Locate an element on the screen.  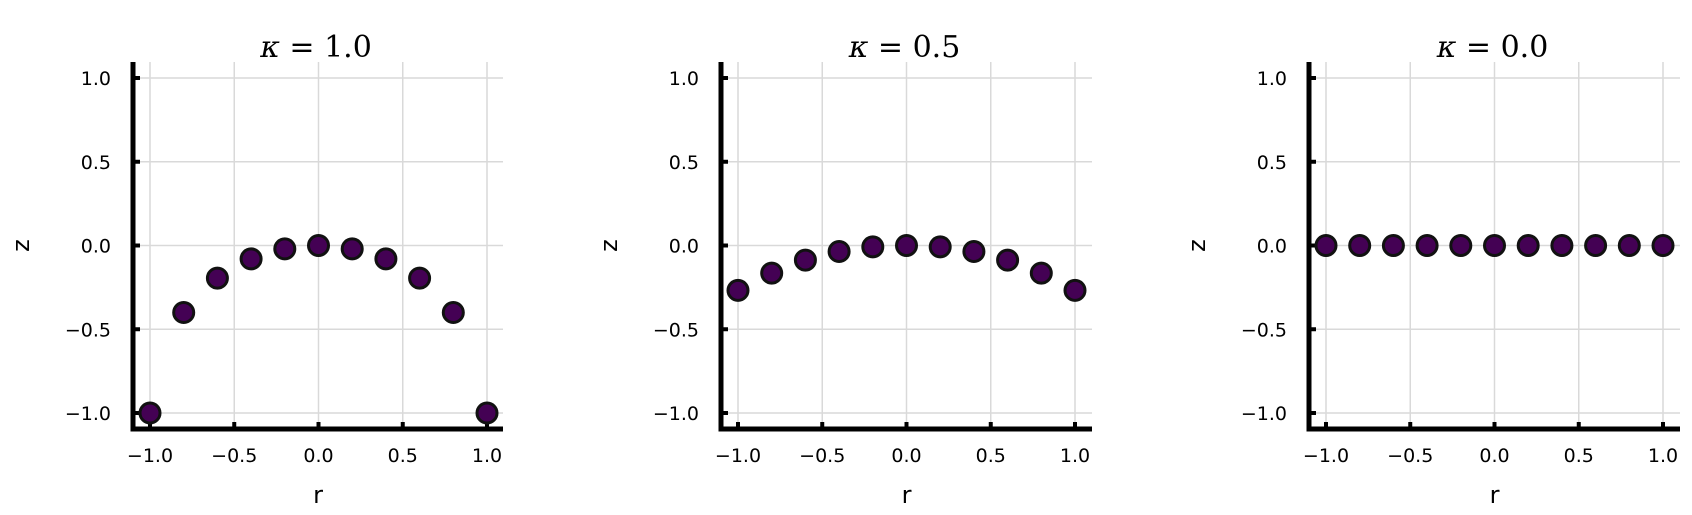
chart-title: κ = 0.5 is located at coordinates (904, 47).